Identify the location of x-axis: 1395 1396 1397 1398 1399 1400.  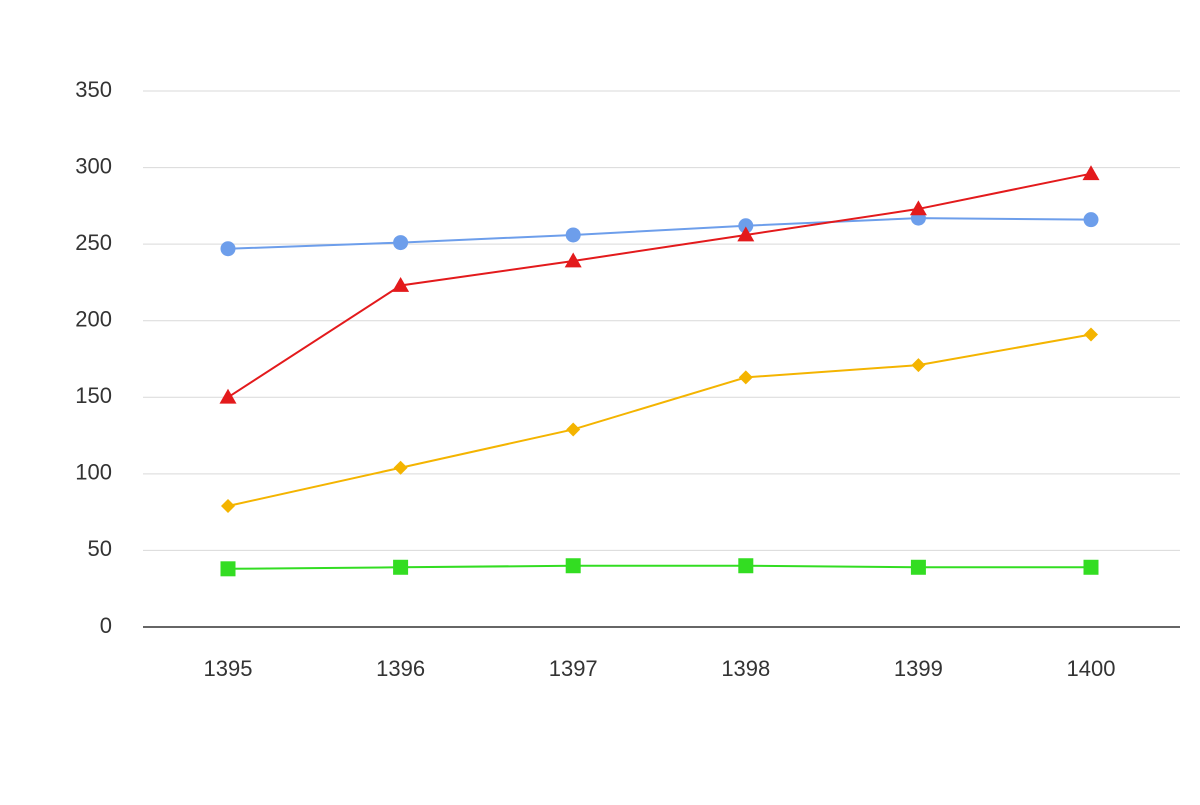
(661, 653).